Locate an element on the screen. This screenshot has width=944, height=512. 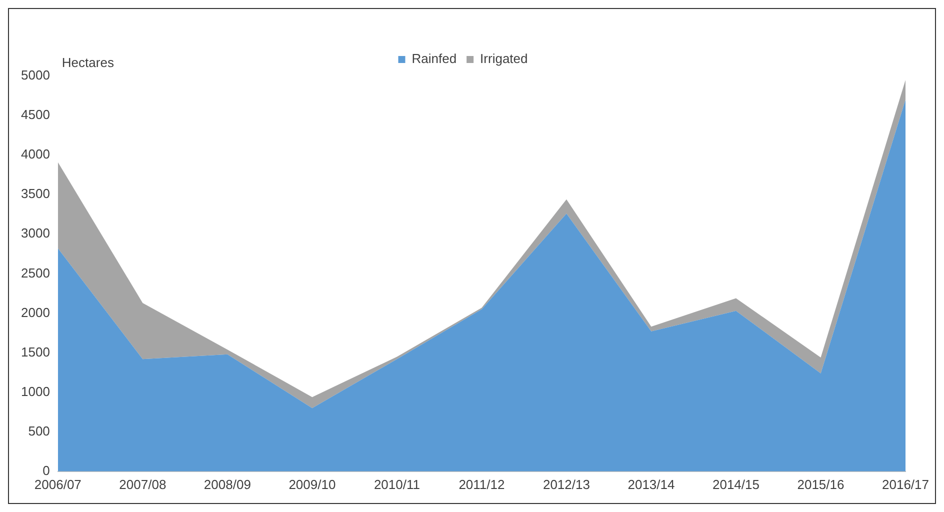
y-tick-label: 0 is located at coordinates (46, 470).